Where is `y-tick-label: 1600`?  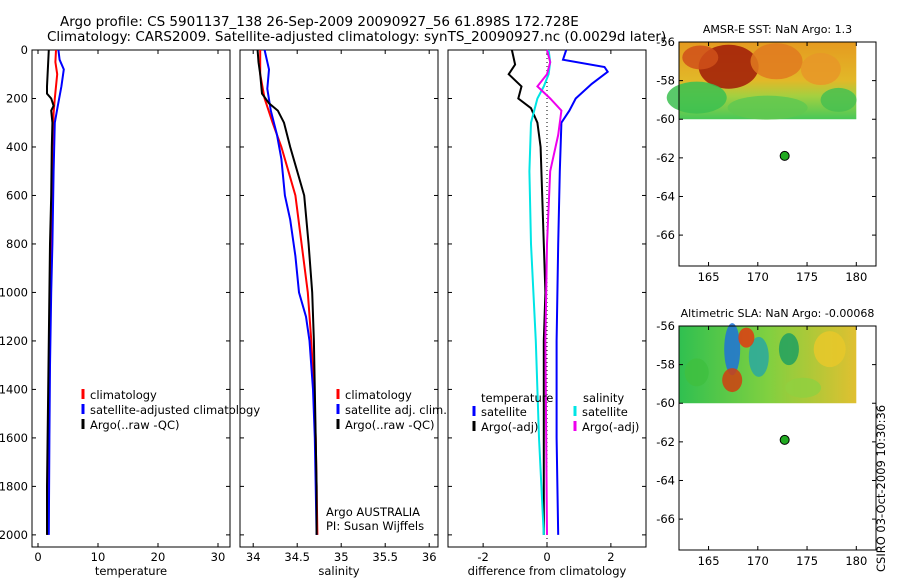
y-tick-label: 1600 is located at coordinates (14, 438).